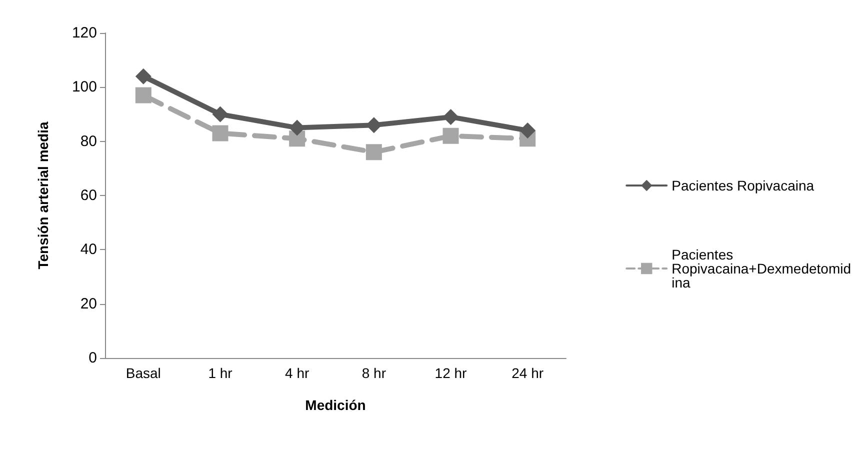 The width and height of the screenshot is (866, 468). What do you see at coordinates (84, 33) in the screenshot?
I see `y-tick-label: 120` at bounding box center [84, 33].